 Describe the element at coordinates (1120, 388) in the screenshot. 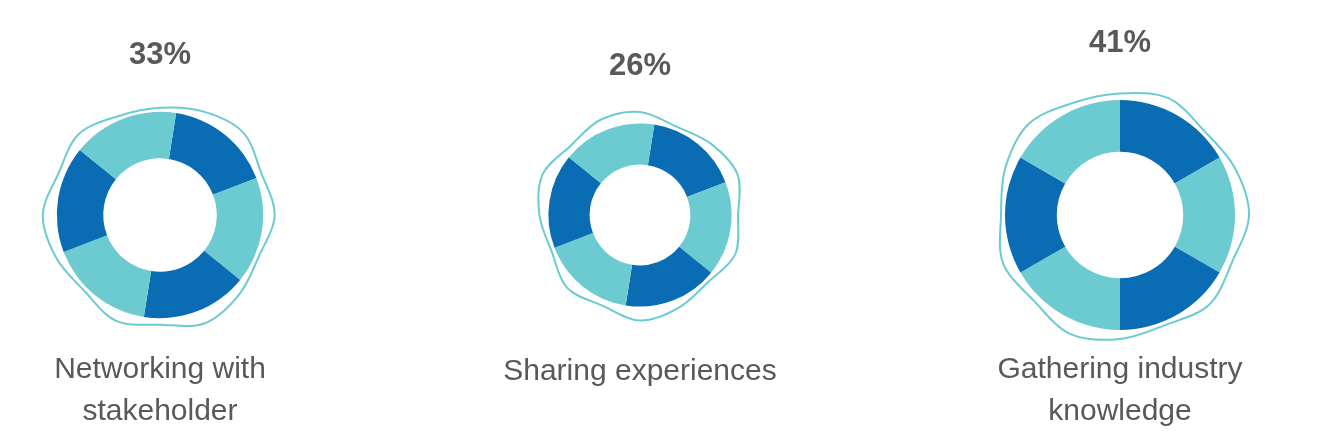

I see `category-label: Gathering industry knowledge` at that location.